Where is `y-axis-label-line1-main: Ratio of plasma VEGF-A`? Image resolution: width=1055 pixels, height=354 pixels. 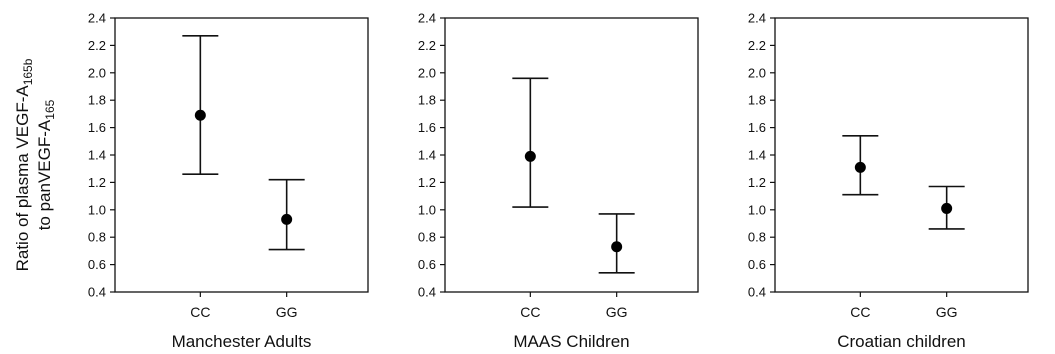
y-axis-label-line1-main: Ratio of plasma VEGF-A is located at coordinates (22, 178).